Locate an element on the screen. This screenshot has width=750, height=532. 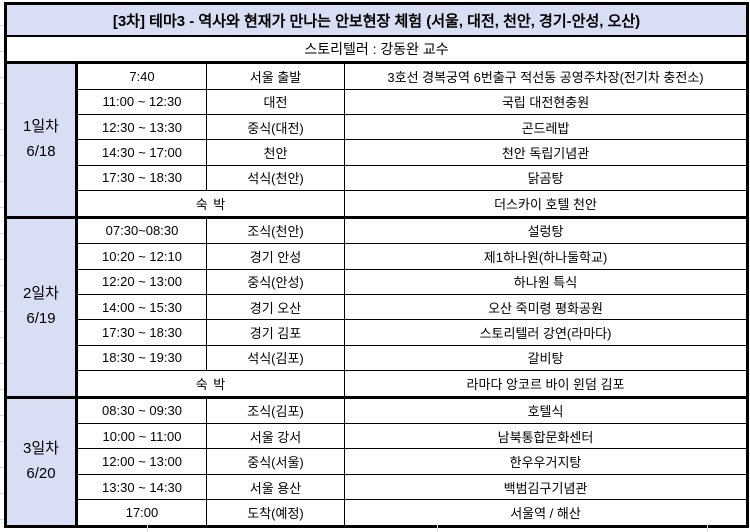
schedule-detail-cell: 국립 대전현충원 is located at coordinates (546, 101).